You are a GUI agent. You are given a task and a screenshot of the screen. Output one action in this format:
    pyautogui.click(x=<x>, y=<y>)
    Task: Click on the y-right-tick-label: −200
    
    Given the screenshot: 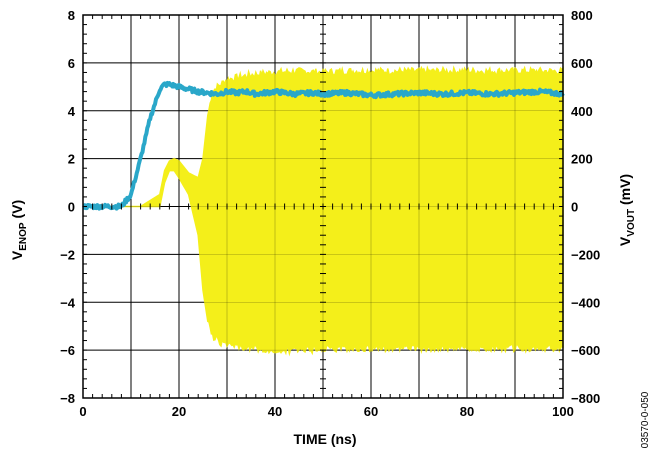 What is the action you would take?
    pyautogui.click(x=585, y=254)
    